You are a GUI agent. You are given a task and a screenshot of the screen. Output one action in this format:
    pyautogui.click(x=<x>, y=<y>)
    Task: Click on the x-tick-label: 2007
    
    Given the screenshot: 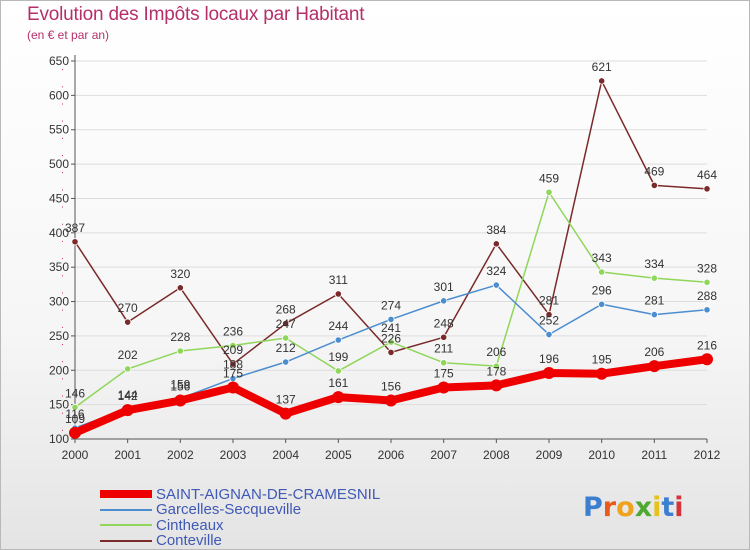 What is the action you would take?
    pyautogui.click(x=443, y=455)
    